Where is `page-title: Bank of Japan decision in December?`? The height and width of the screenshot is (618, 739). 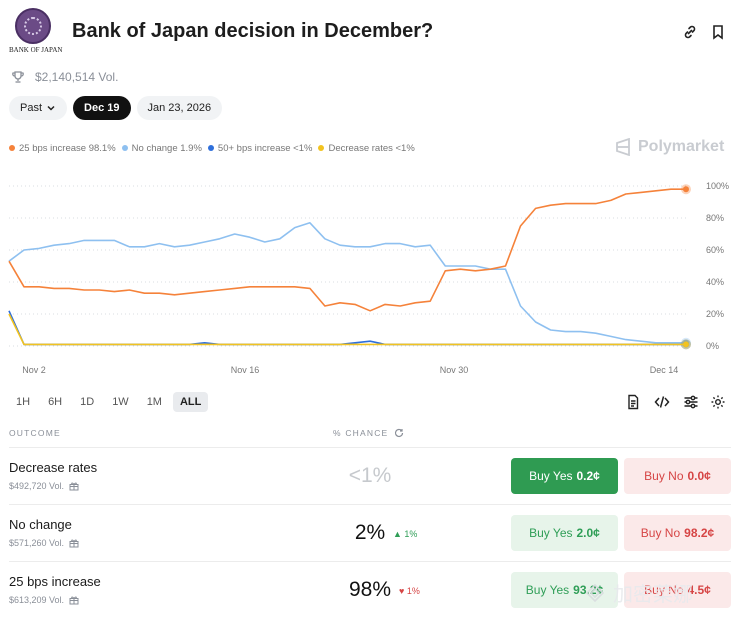 page-title: Bank of Japan decision in December? is located at coordinates (253, 31).